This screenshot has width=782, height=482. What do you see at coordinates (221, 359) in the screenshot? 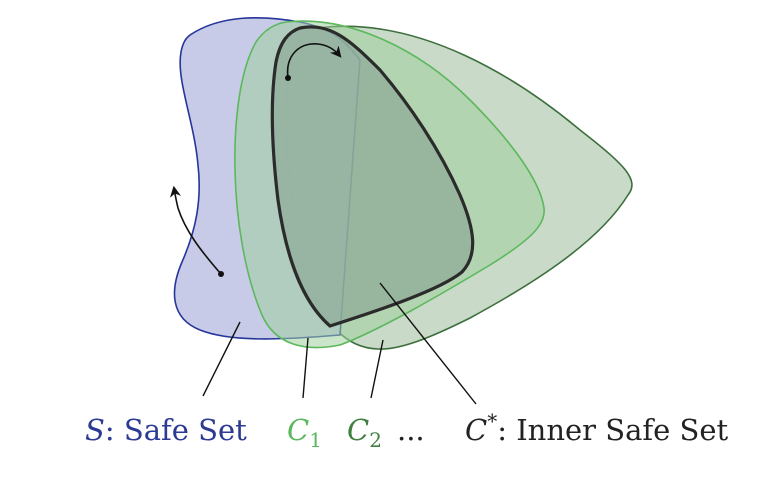
I see `safe-set-leader-line` at bounding box center [221, 359].